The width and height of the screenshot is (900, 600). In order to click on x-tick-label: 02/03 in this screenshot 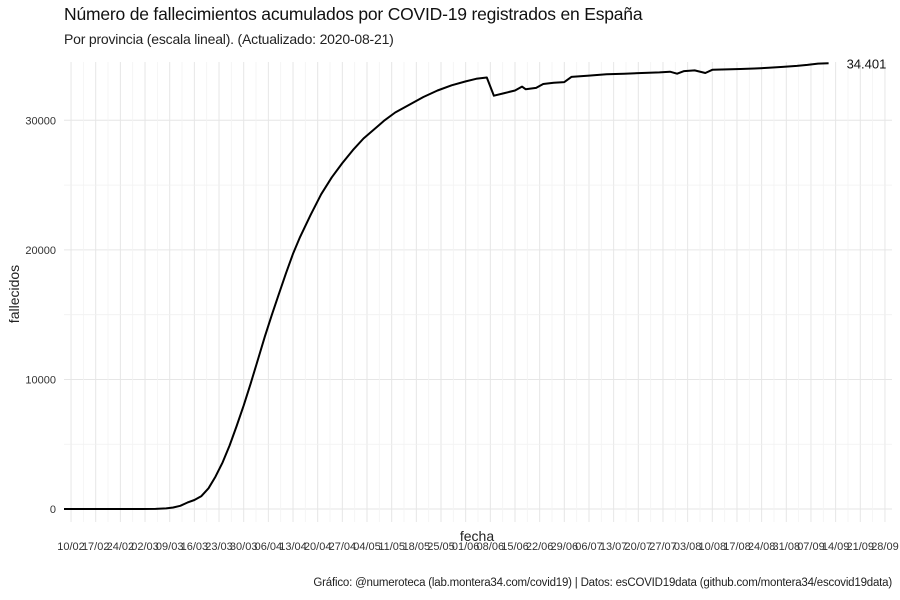, I will do `click(145, 547)`.